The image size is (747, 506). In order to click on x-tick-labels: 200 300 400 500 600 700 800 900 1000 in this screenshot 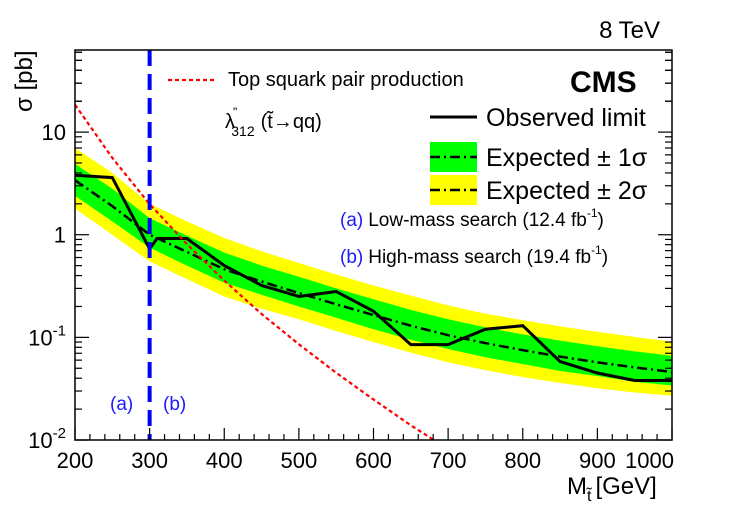, I will do `click(365, 460)`.